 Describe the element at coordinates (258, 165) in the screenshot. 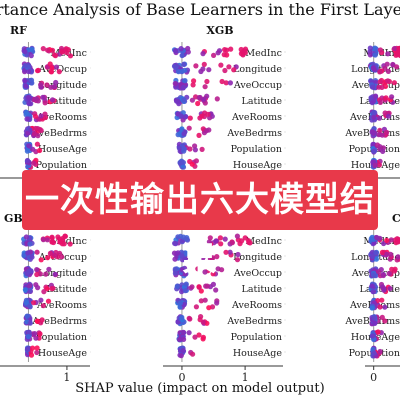

I see `feature-label: HouseAge` at that location.